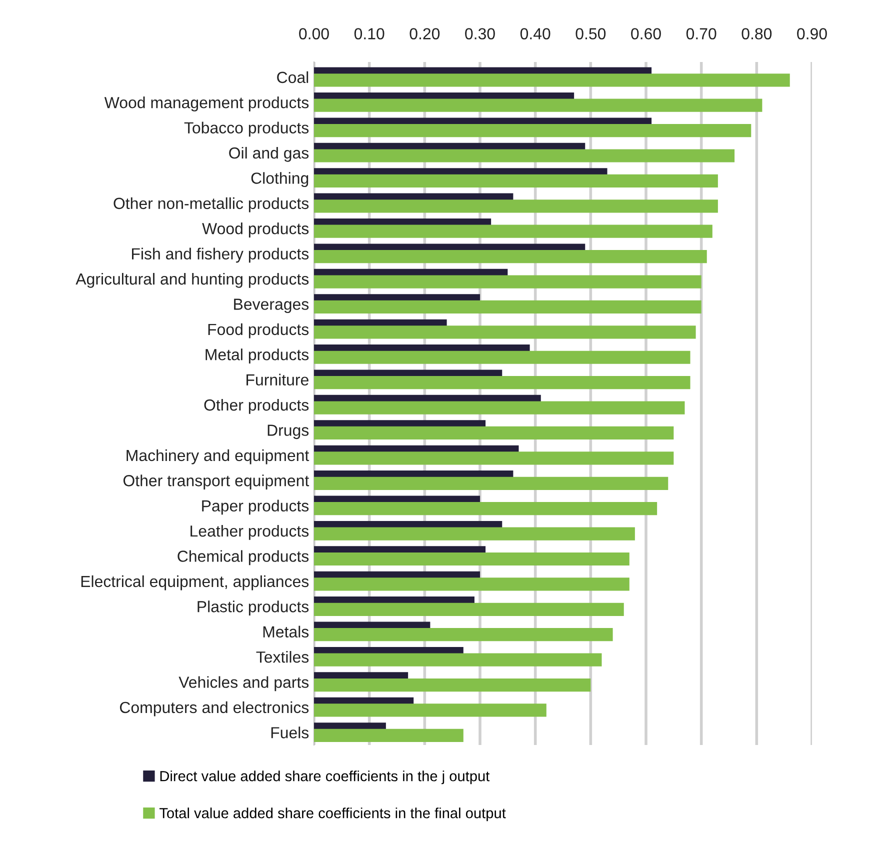 The image size is (888, 847). Describe the element at coordinates (325, 777) in the screenshot. I see `legend-label: Direct value added share coefficients in the j output` at that location.